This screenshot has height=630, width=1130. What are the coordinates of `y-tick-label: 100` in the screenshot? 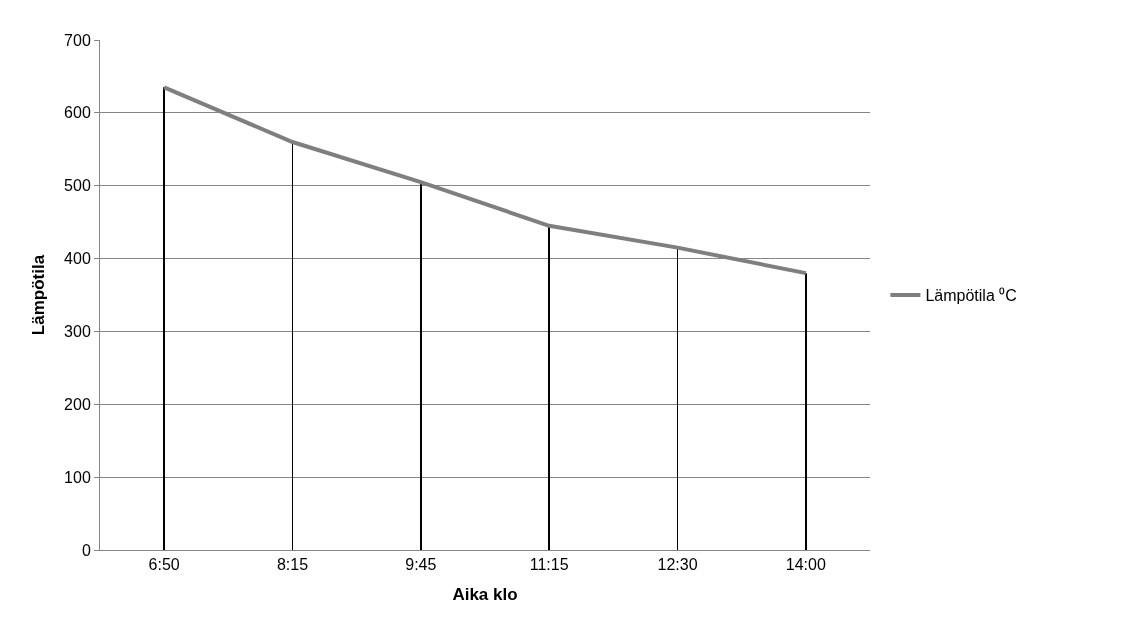 It's located at (77, 477).